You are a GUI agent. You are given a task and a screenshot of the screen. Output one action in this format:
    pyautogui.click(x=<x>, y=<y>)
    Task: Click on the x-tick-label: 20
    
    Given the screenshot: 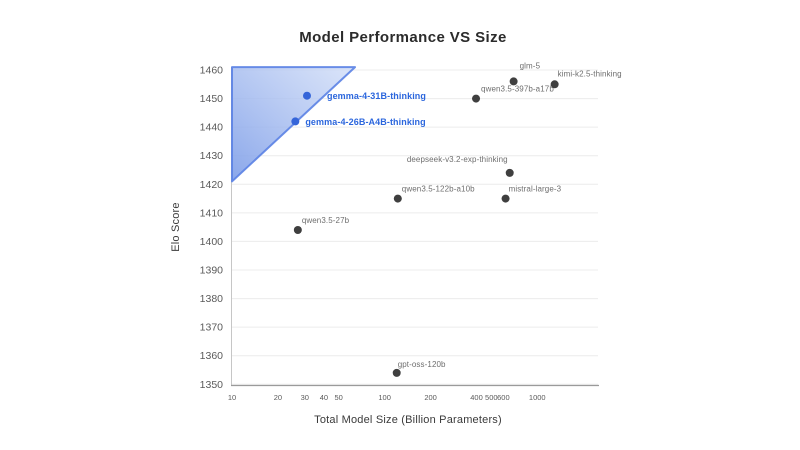 What is the action you would take?
    pyautogui.click(x=278, y=397)
    